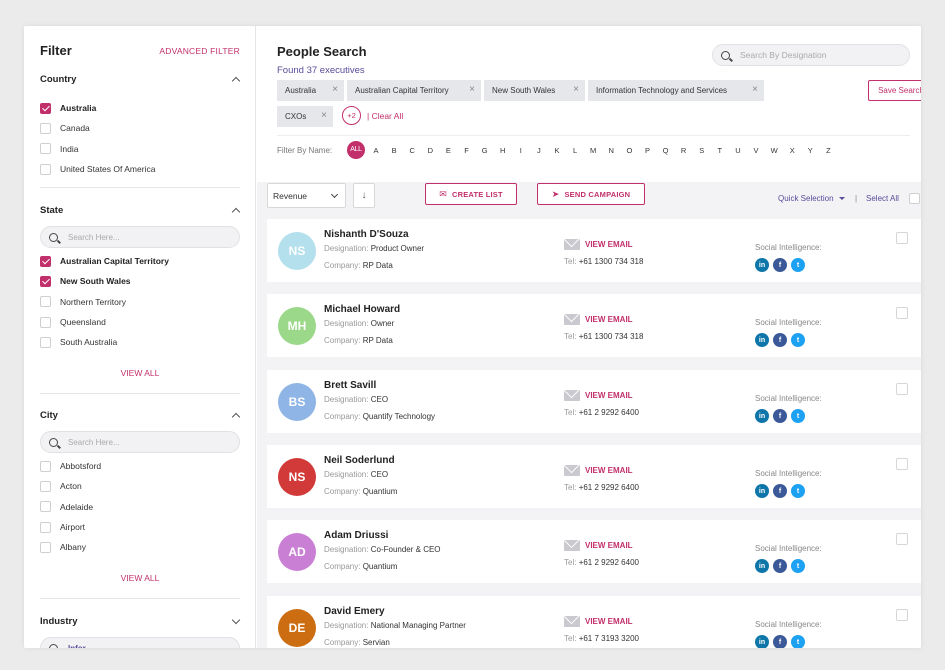 The width and height of the screenshot is (945, 670). I want to click on state-view-all-link: VIEW ALL, so click(140, 373).